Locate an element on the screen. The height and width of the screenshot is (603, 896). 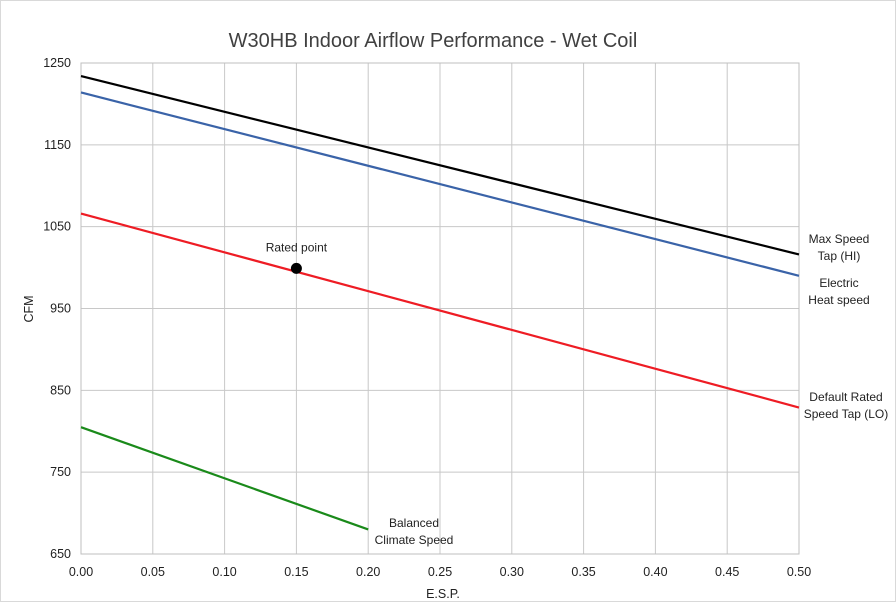
y-tick-label: 1050 is located at coordinates (57, 227).